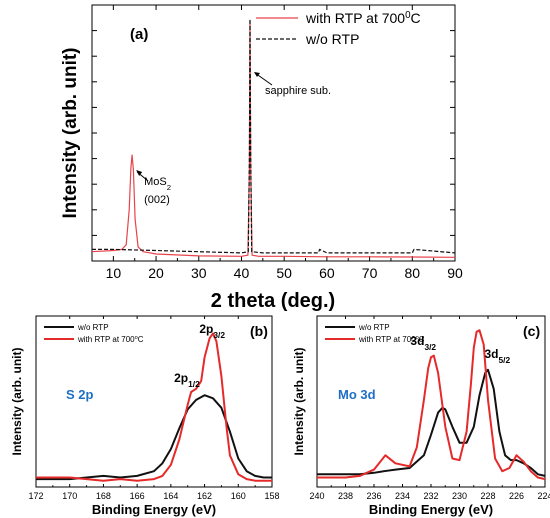  Describe the element at coordinates (169, 187) in the screenshot. I see `annotation-mos2-part-1: 2` at that location.